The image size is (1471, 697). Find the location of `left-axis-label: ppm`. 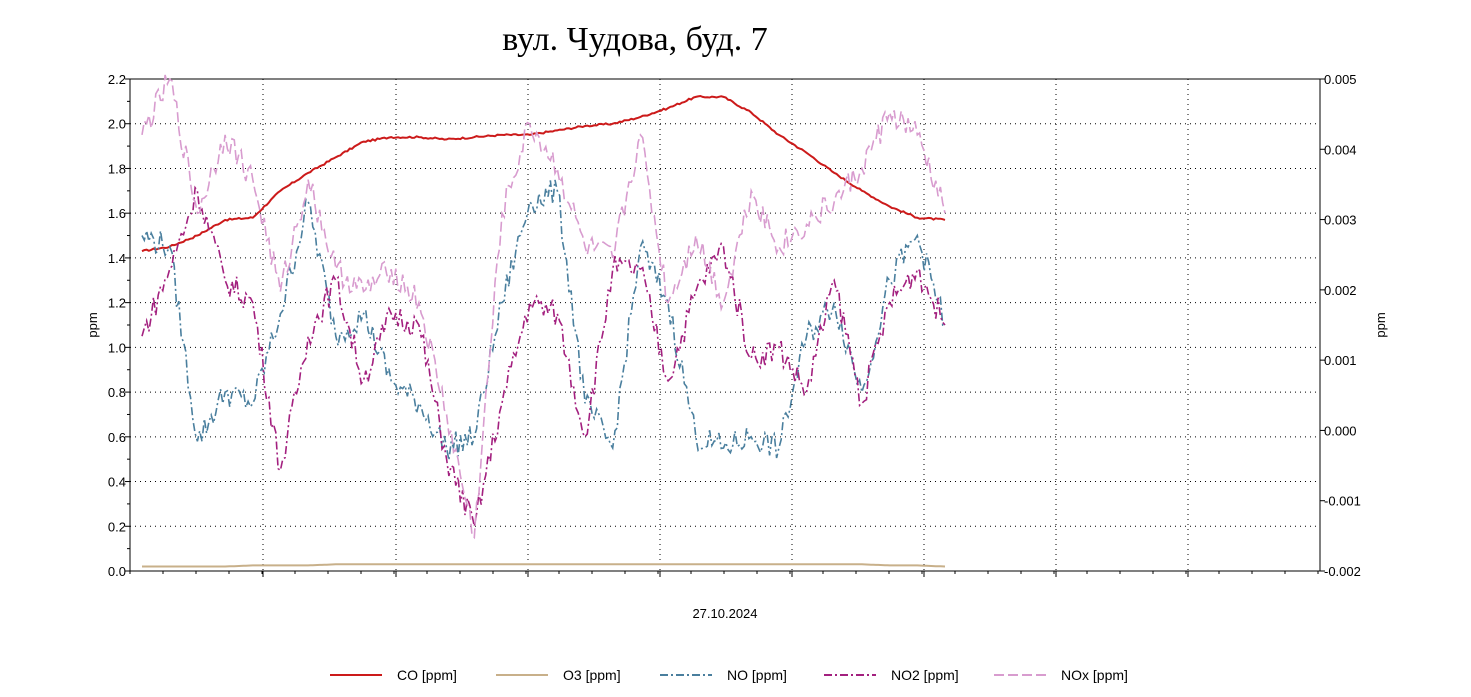

left-axis-label: ppm is located at coordinates (92, 324).